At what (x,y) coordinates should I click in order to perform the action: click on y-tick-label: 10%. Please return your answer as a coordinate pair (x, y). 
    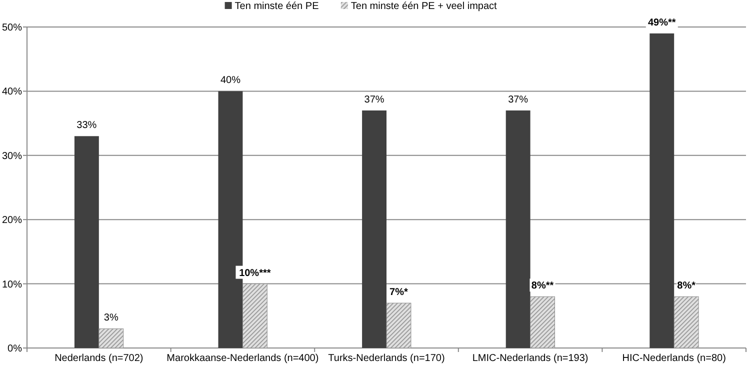
    Looking at the image, I should click on (12, 284).